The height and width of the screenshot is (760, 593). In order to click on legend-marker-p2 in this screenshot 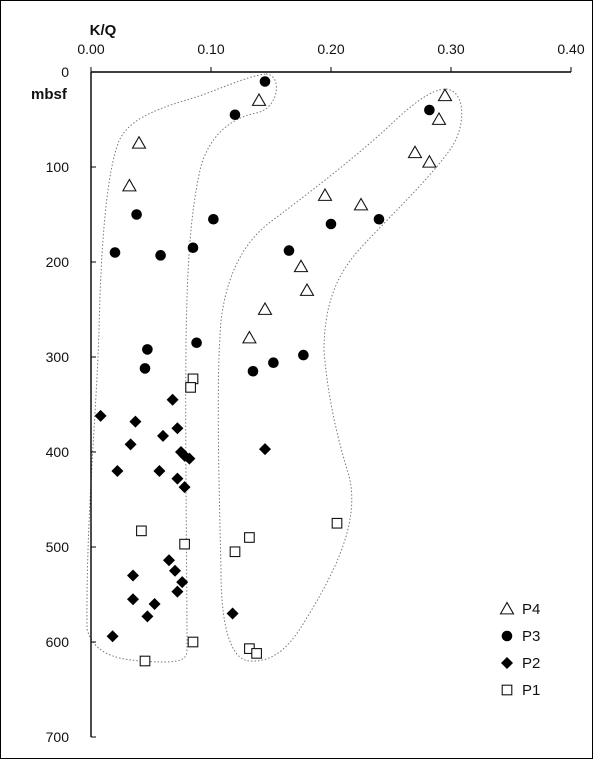, I will do `click(507, 663)`.